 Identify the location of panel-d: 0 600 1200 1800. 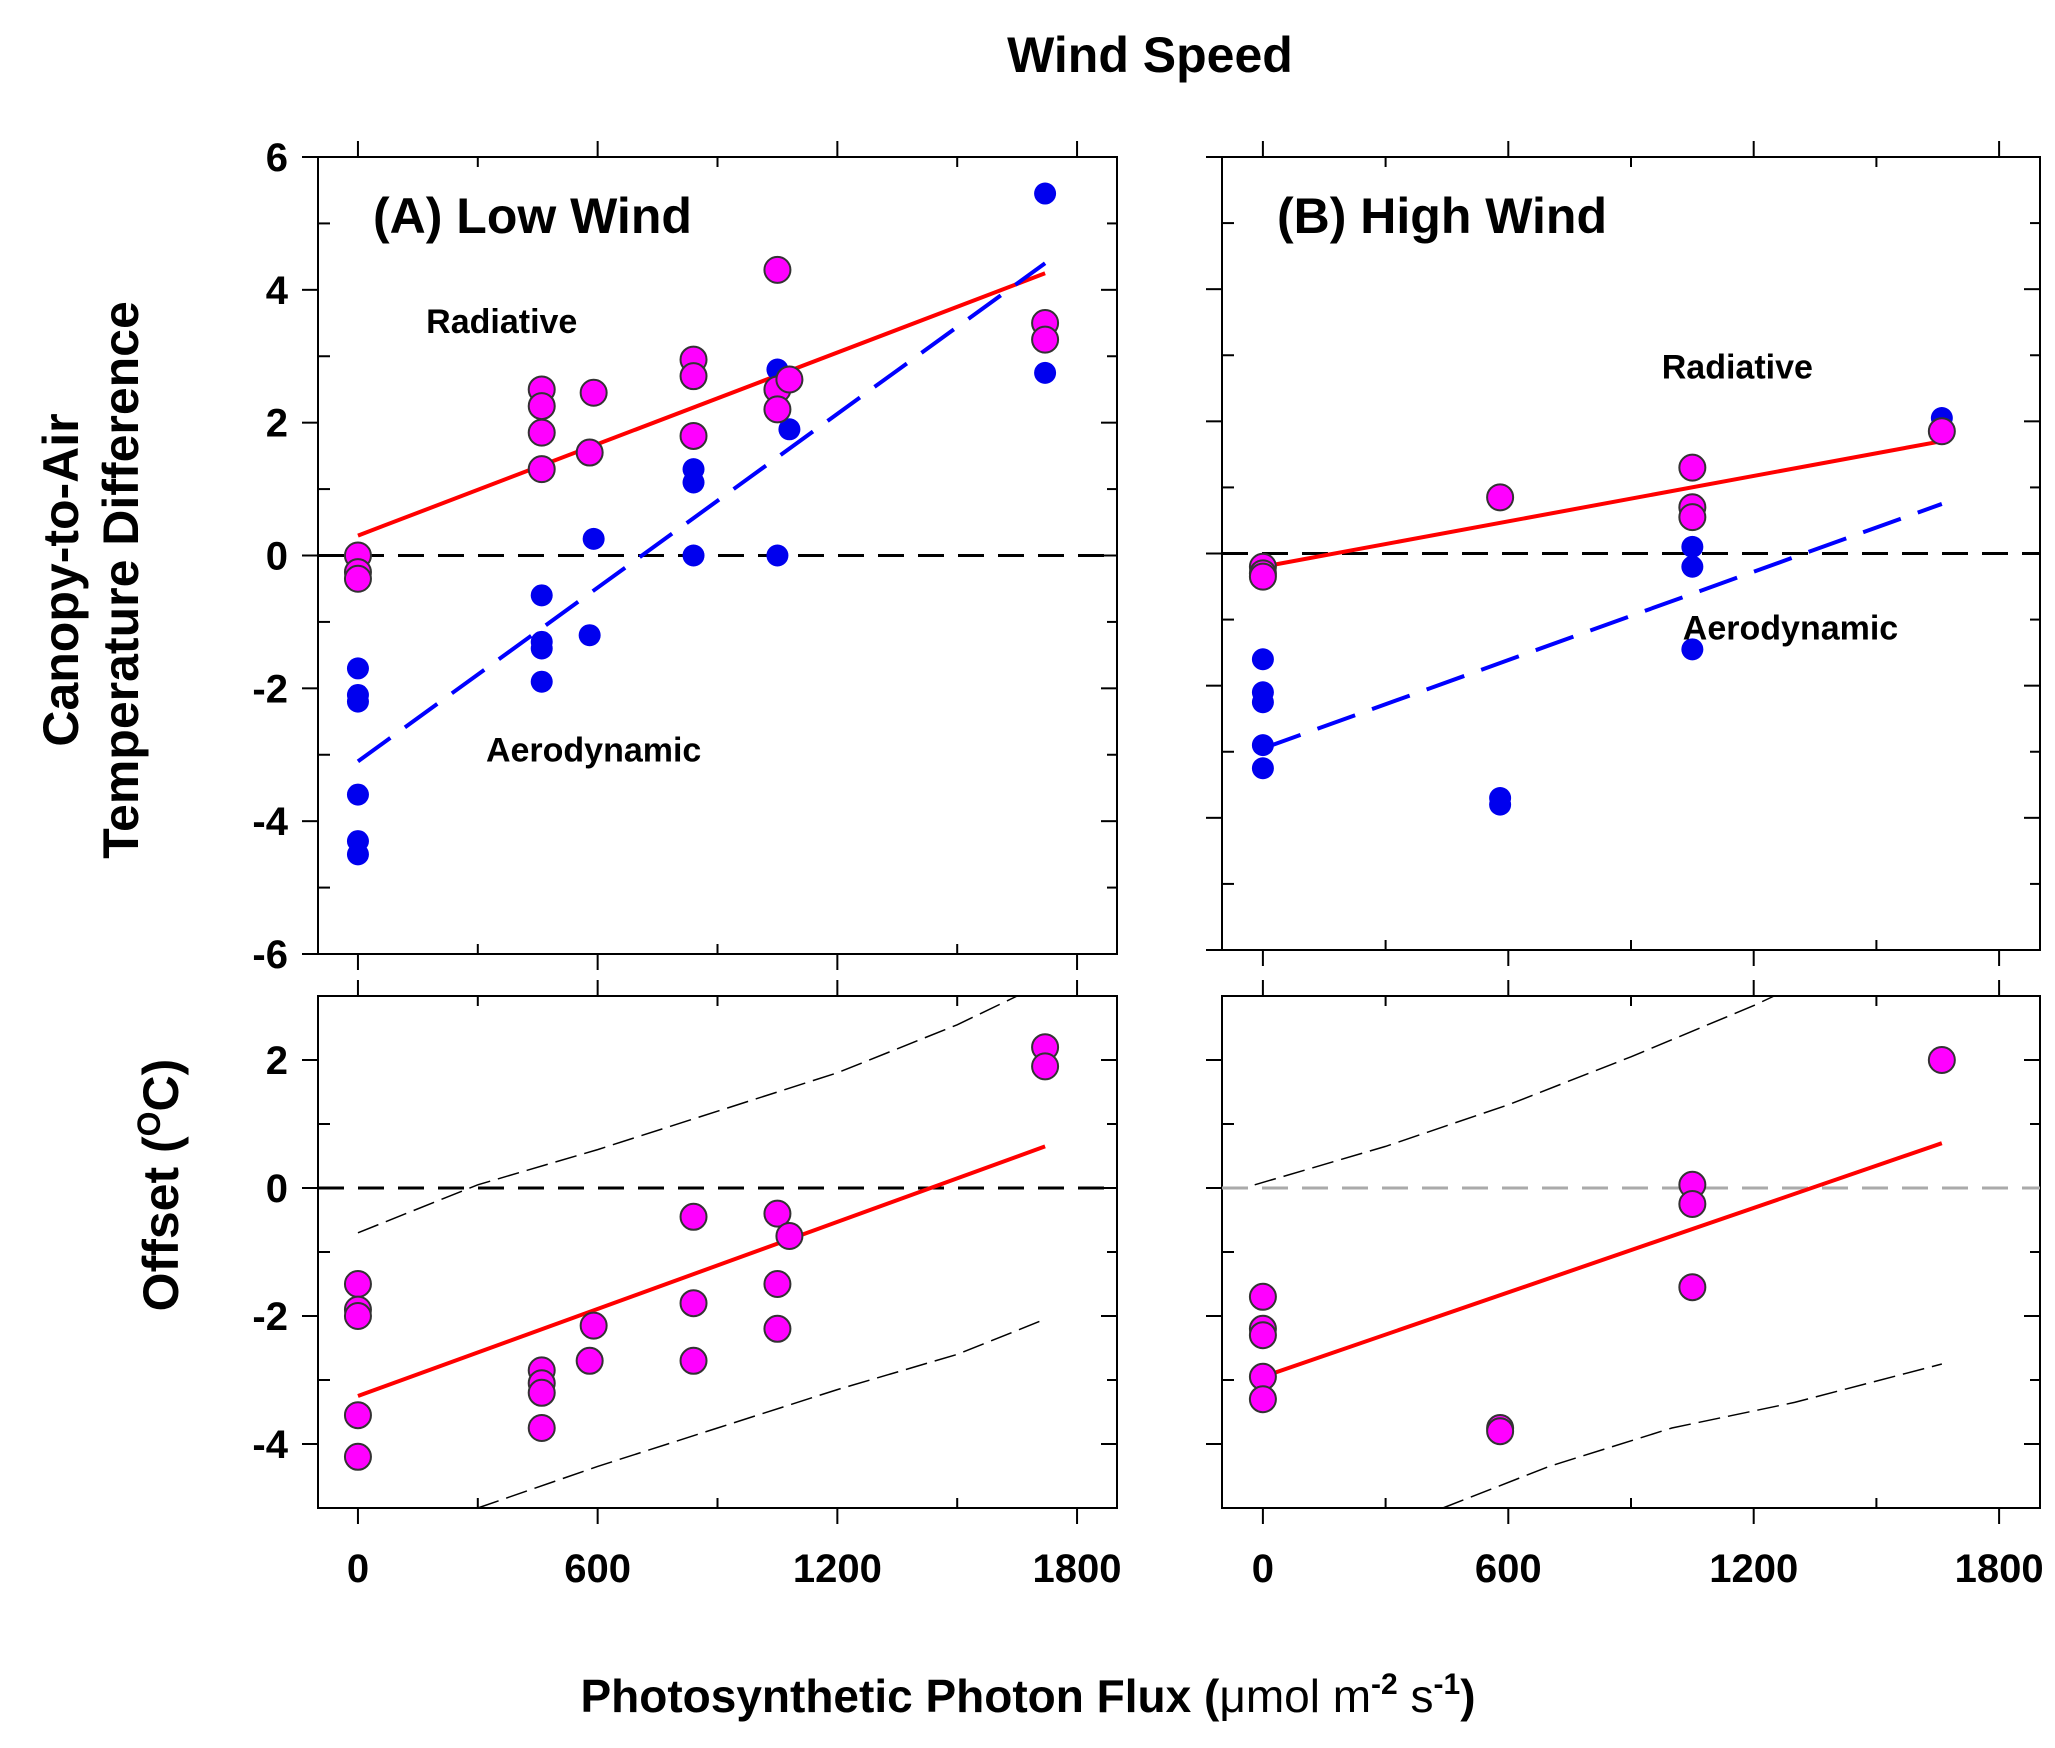
(1625, 1285).